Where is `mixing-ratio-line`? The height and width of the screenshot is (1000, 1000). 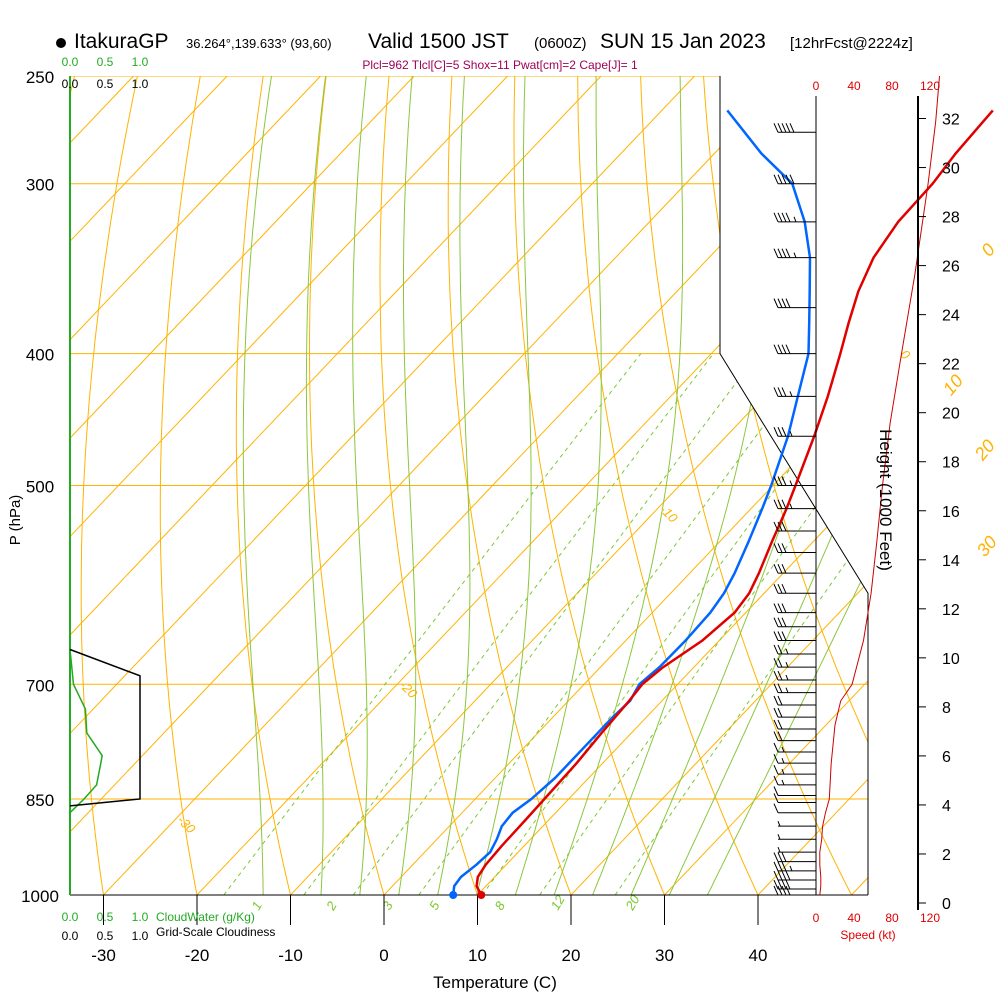
mixing-ratio-line is located at coordinates (741, 624).